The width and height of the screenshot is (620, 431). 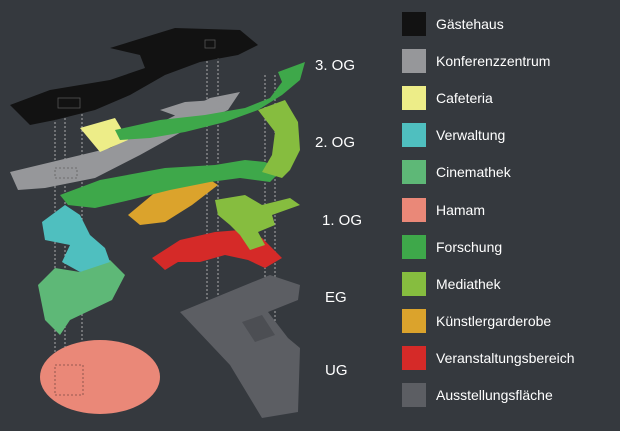 I want to click on floor-label-1og: 1. OG, so click(x=342, y=220).